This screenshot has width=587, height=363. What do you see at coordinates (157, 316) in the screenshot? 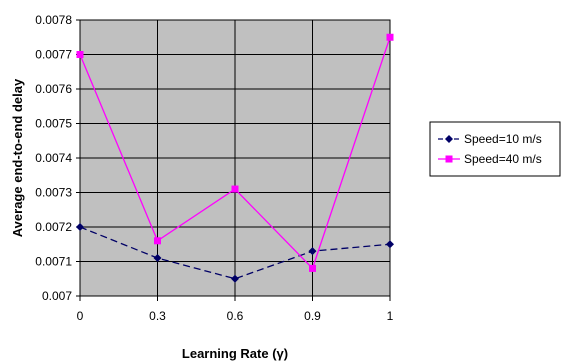
I see `x-tick-label: 0.3` at bounding box center [157, 316].